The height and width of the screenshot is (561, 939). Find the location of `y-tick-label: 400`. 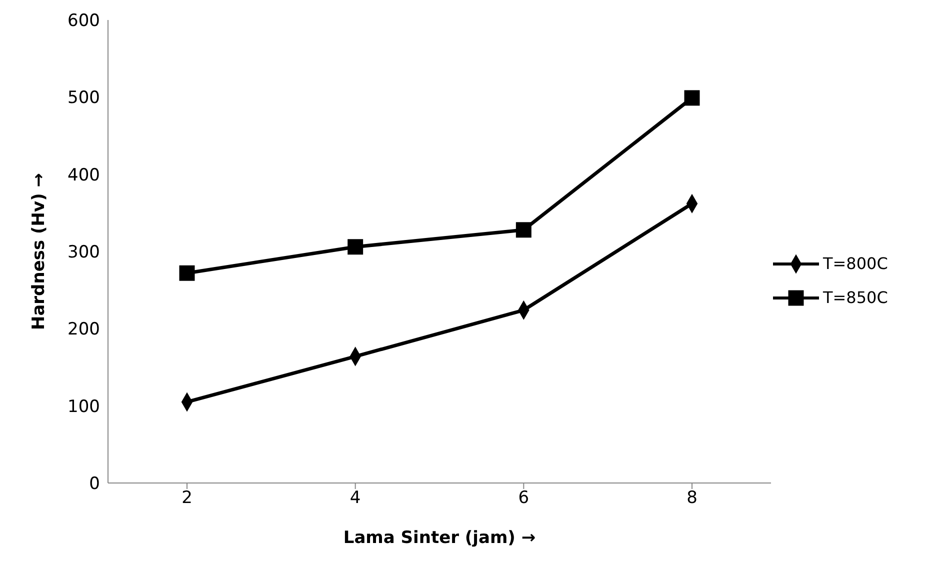

y-tick-label: 400 is located at coordinates (84, 175).